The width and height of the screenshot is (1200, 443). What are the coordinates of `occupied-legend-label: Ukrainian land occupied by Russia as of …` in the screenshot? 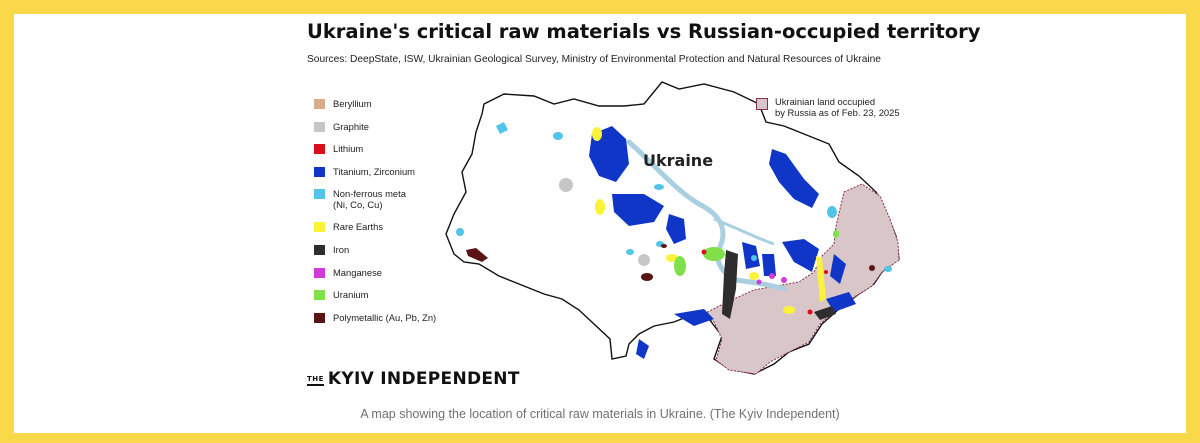 It's located at (837, 107).